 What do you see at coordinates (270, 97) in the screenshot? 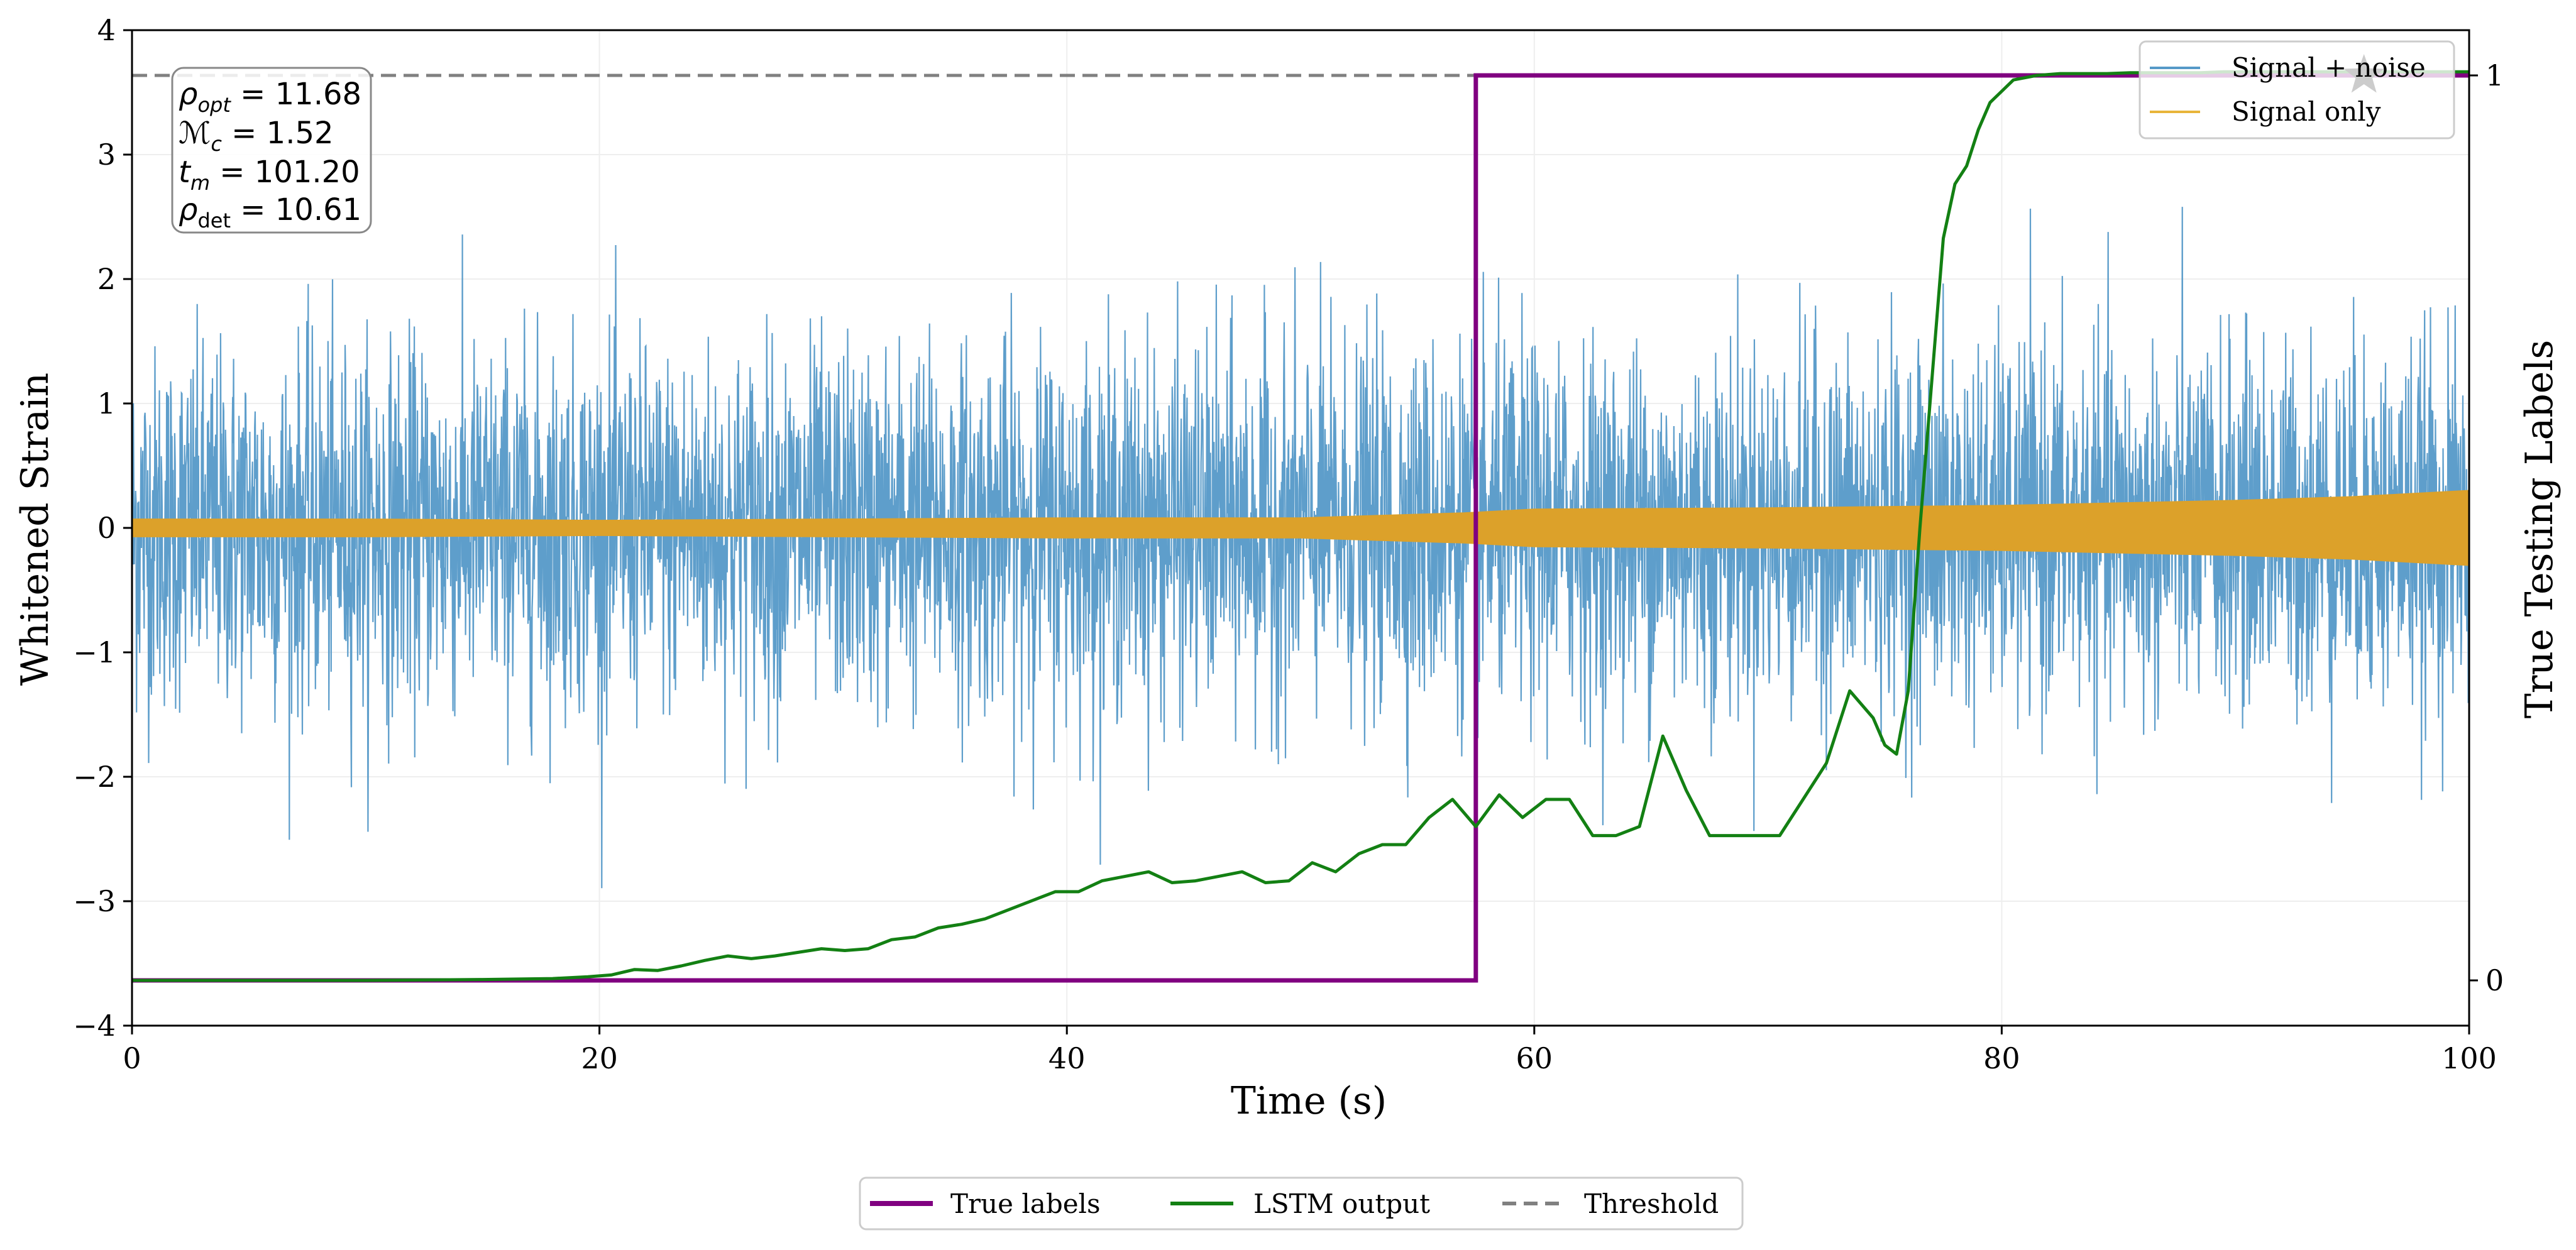
I see `annotation-rho-opt: ρopt = 11.68` at bounding box center [270, 97].